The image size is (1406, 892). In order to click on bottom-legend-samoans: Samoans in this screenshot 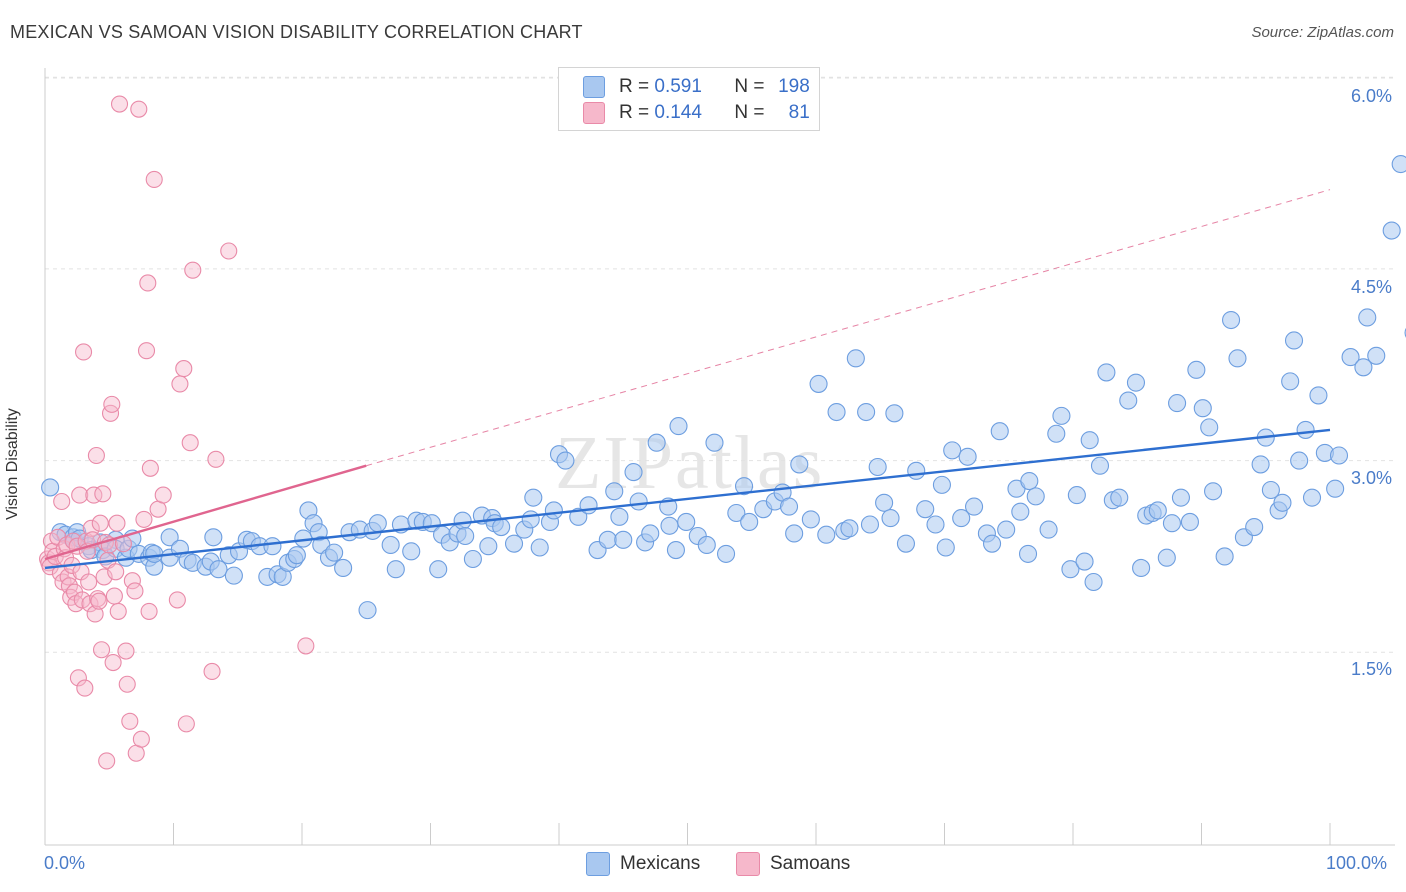, I will do `click(793, 864)`.